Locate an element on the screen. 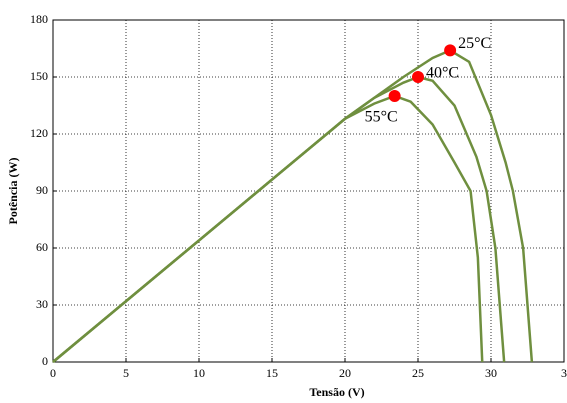  x-tick-label: 0 is located at coordinates (53, 373).